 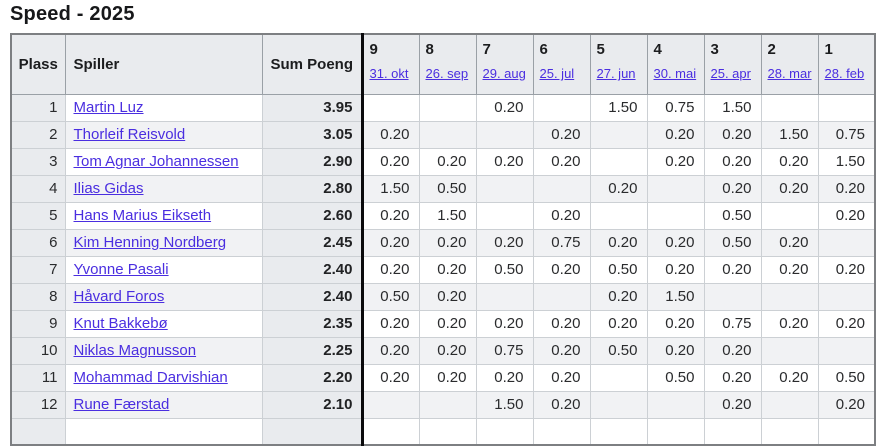 I want to click on rank-cell: 7, so click(x=38, y=269).